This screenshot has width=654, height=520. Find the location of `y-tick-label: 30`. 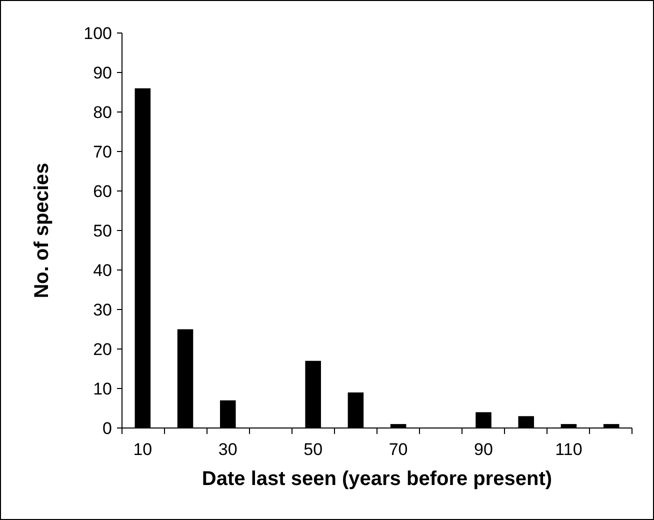

y-tick-label: 30 is located at coordinates (102, 310).